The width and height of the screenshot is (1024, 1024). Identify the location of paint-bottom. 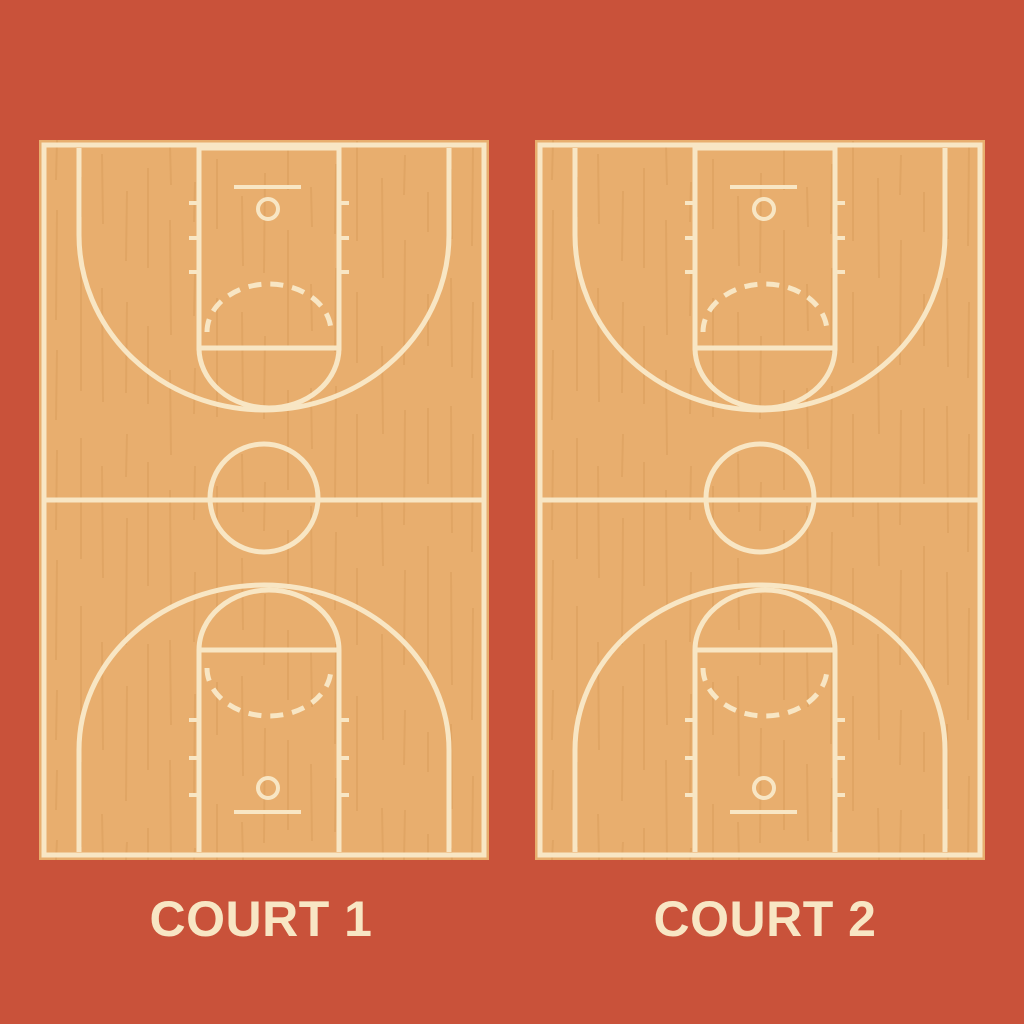
(765, 719).